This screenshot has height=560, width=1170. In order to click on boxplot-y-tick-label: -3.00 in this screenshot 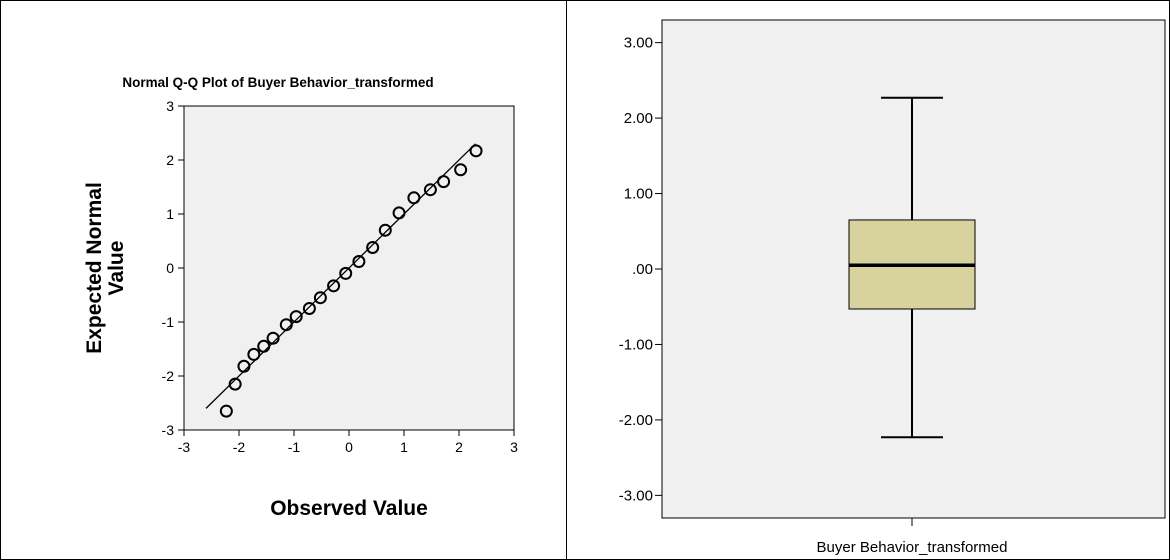, I will do `click(636, 495)`.